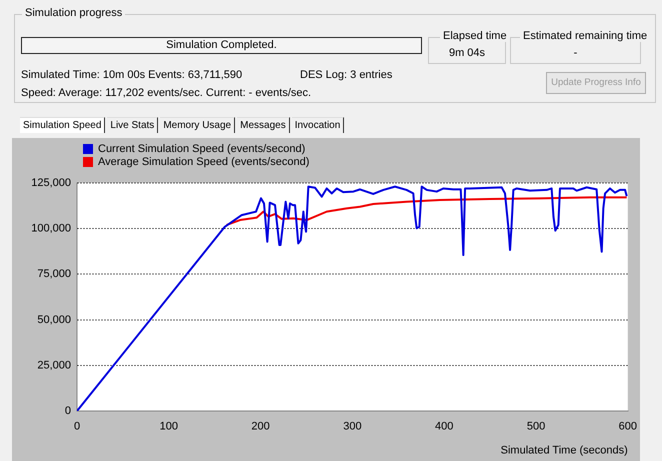 This screenshot has height=461, width=662. I want to click on x-tick-label: 100, so click(169, 426).